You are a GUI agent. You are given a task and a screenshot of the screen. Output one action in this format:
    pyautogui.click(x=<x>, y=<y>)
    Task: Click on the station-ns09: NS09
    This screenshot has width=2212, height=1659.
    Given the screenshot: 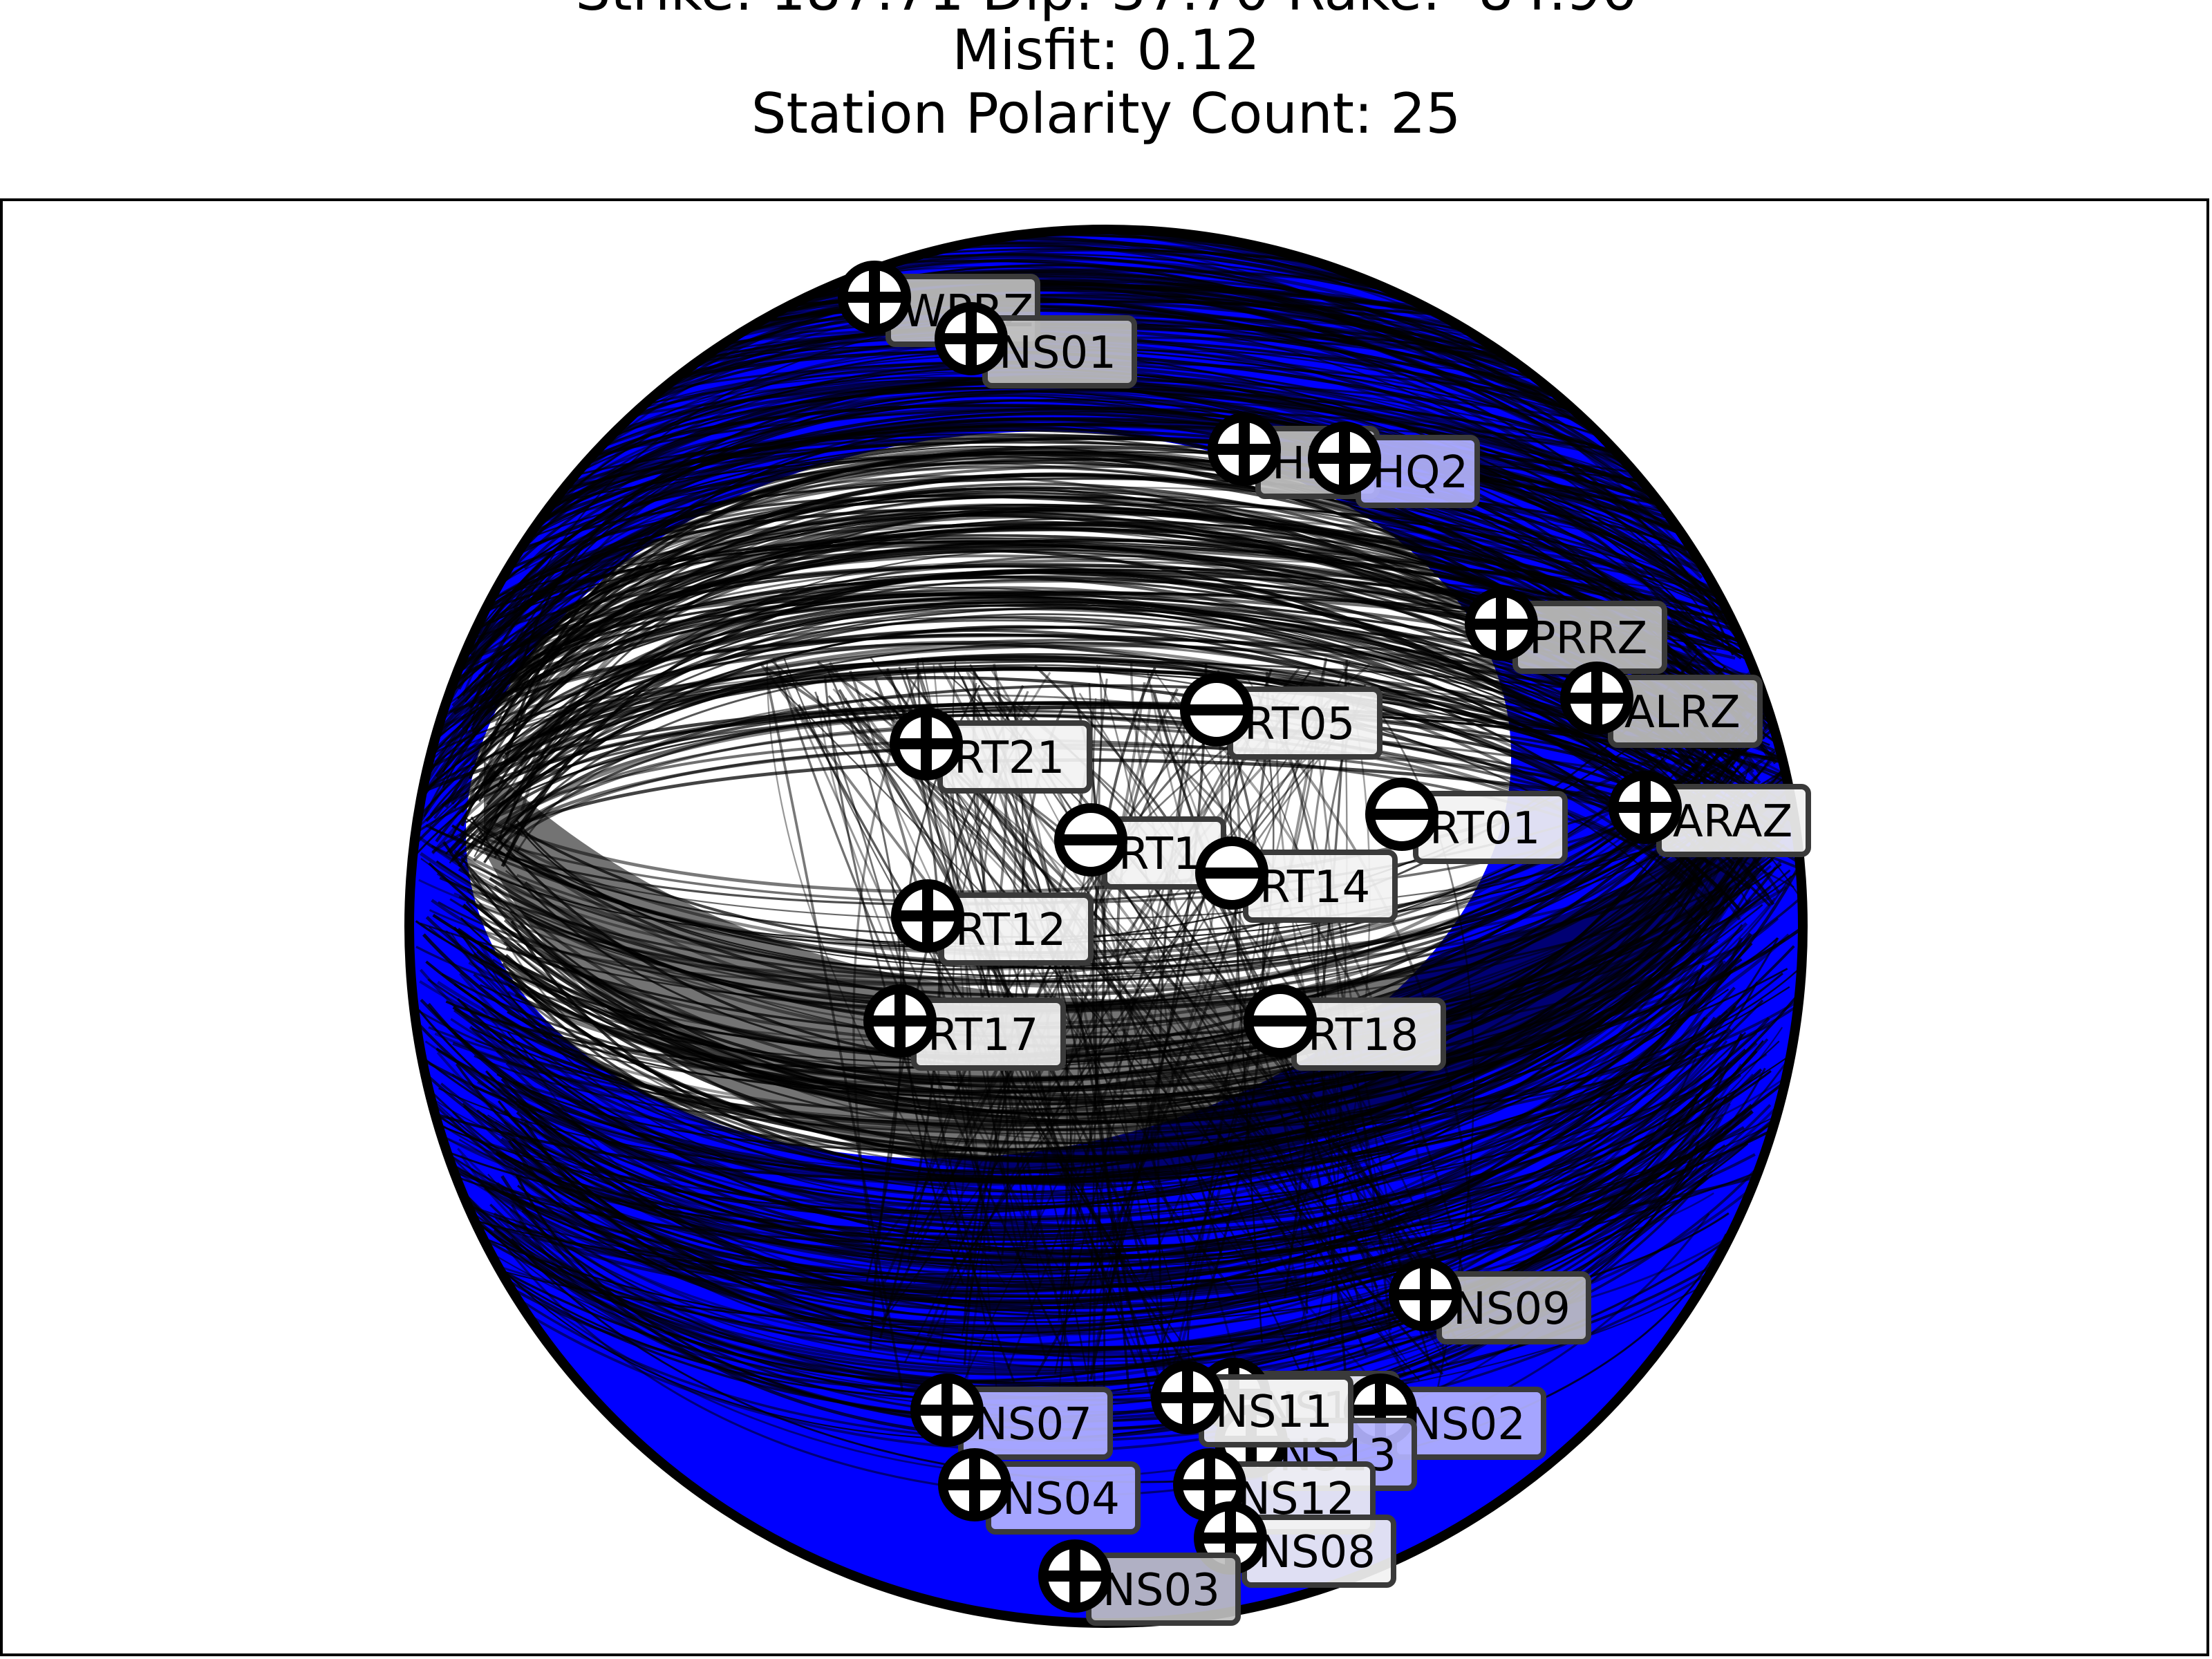 What is the action you would take?
    pyautogui.click(x=1490, y=1301)
    